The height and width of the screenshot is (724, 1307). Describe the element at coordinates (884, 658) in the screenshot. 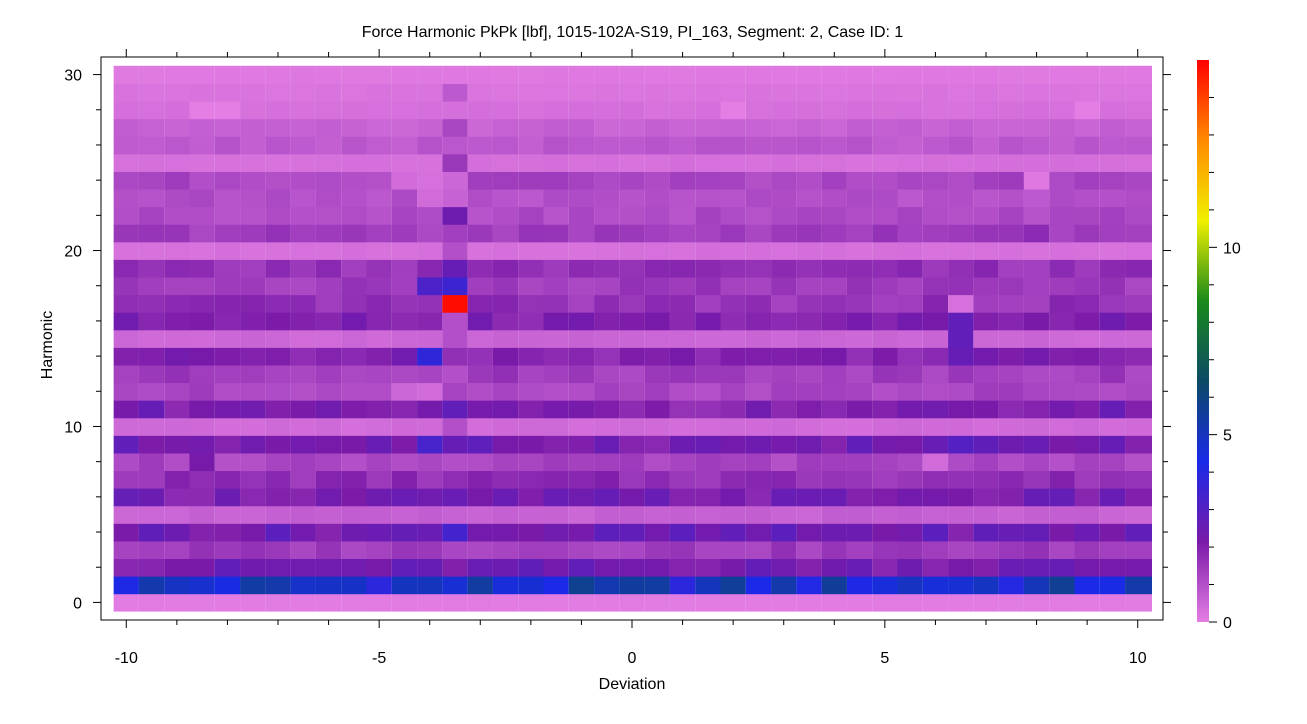

I see `x-tick-label: 5` at that location.